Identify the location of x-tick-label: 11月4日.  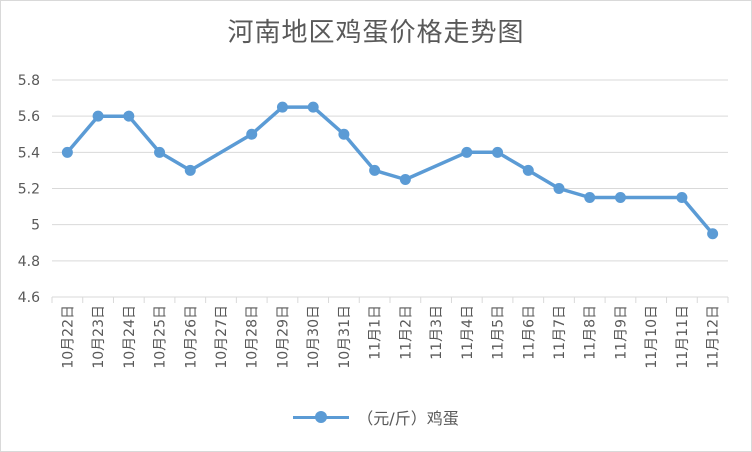
(468, 332).